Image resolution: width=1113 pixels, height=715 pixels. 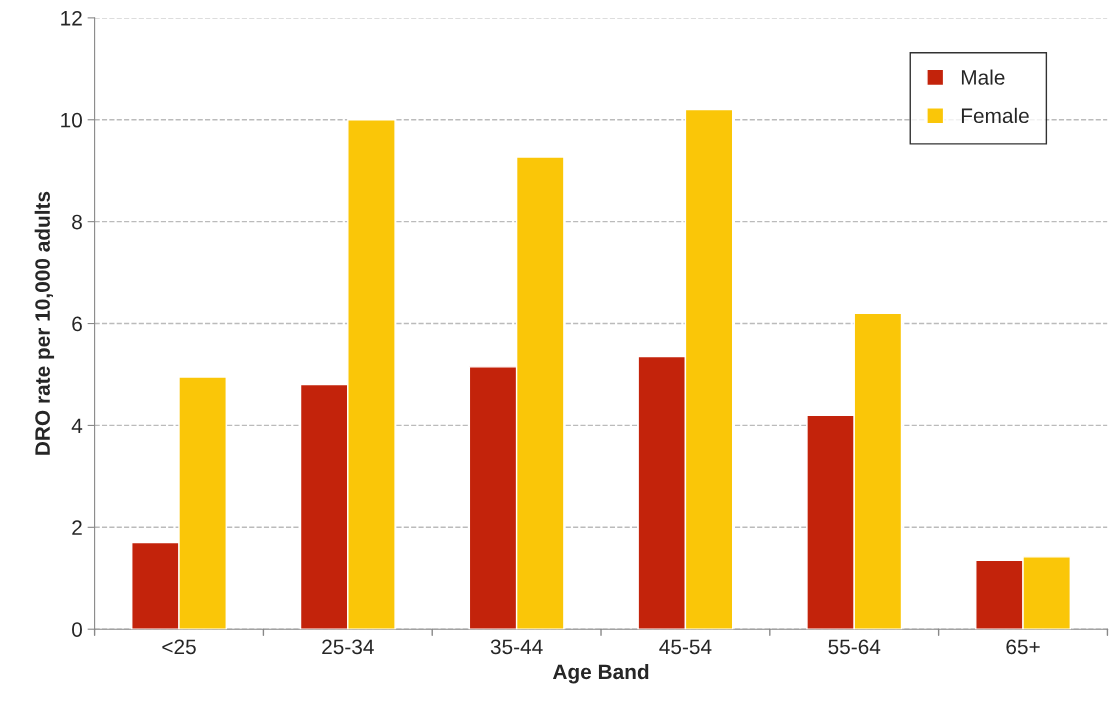 I want to click on y-tick-label: 0, so click(x=77, y=629).